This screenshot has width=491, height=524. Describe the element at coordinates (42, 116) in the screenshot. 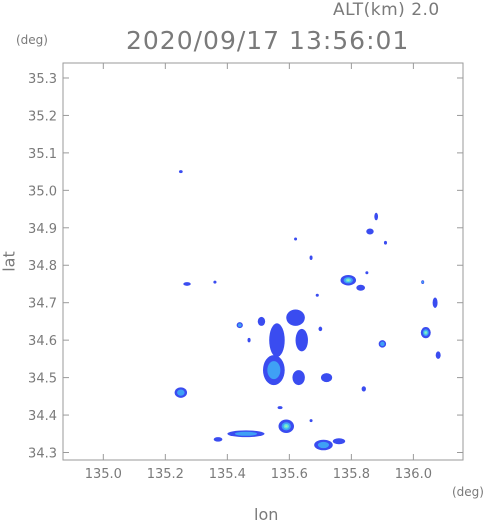

I see `y-tick-label: 35.2` at that location.